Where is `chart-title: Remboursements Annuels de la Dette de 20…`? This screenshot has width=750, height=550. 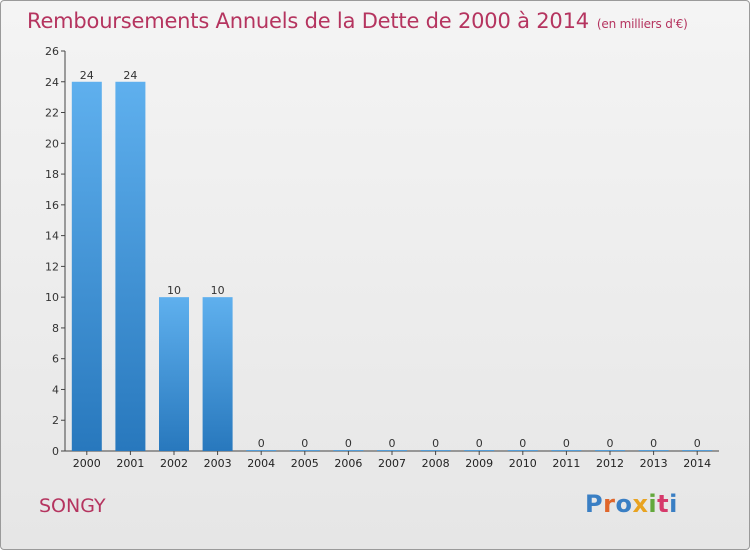 chart-title: Remboursements Annuels de la Dette de 20… is located at coordinates (357, 21).